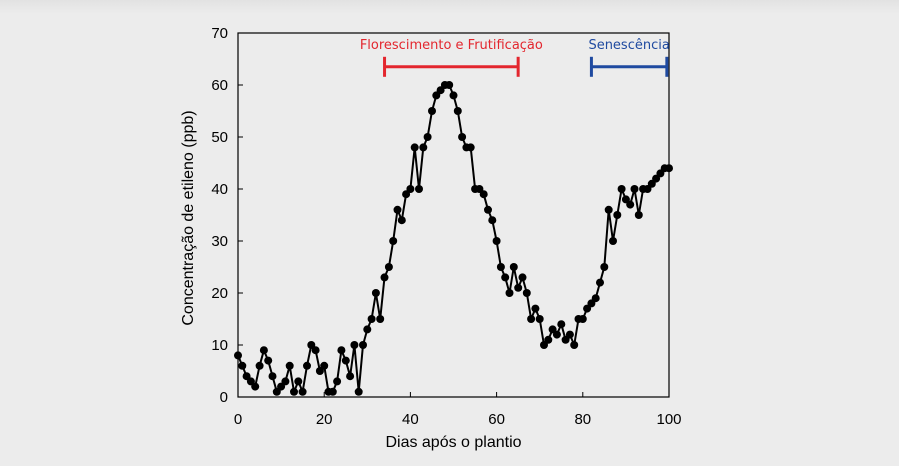 Image resolution: width=899 pixels, height=466 pixels. I want to click on phase-annotations: Florescimento e Frutificação Senescência, so click(515, 57).